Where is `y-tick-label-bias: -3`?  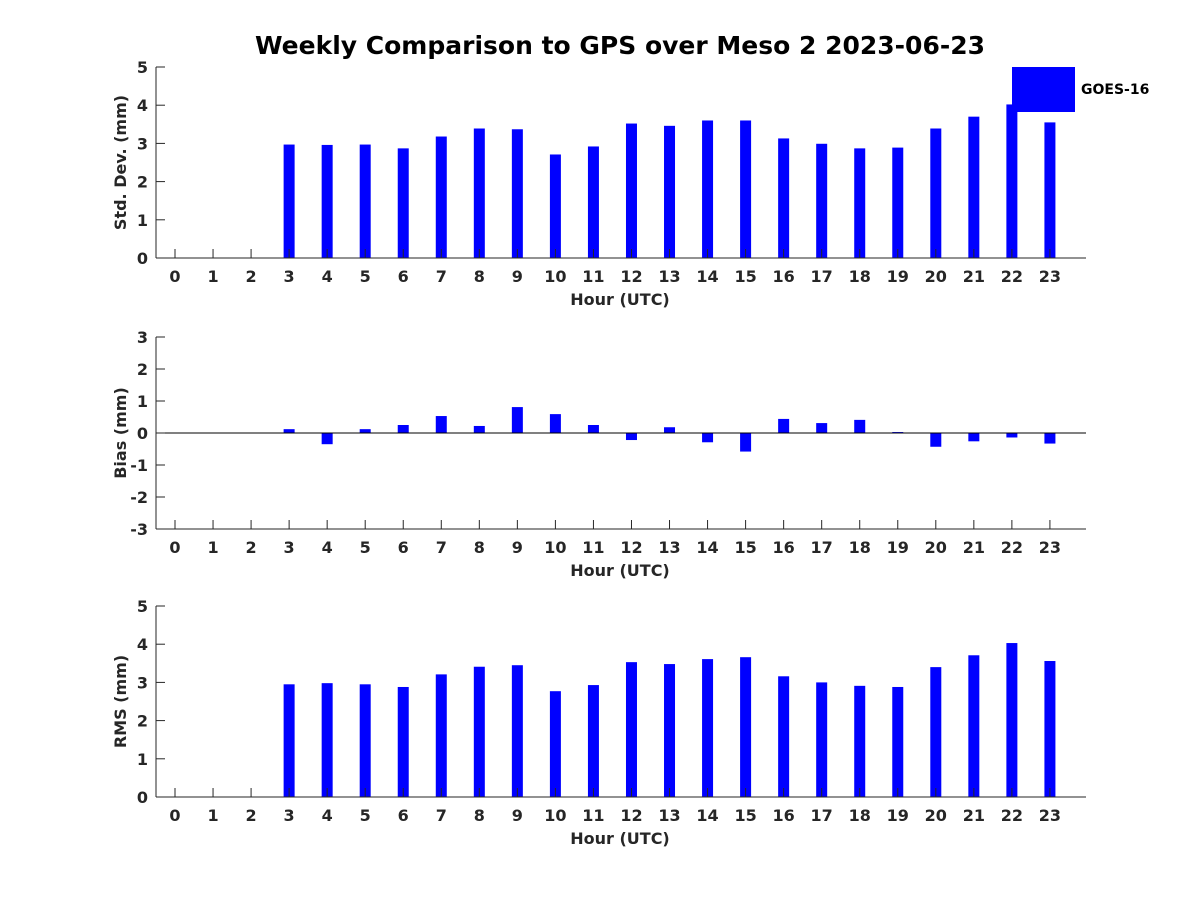
y-tick-label-bias: -3 is located at coordinates (139, 529).